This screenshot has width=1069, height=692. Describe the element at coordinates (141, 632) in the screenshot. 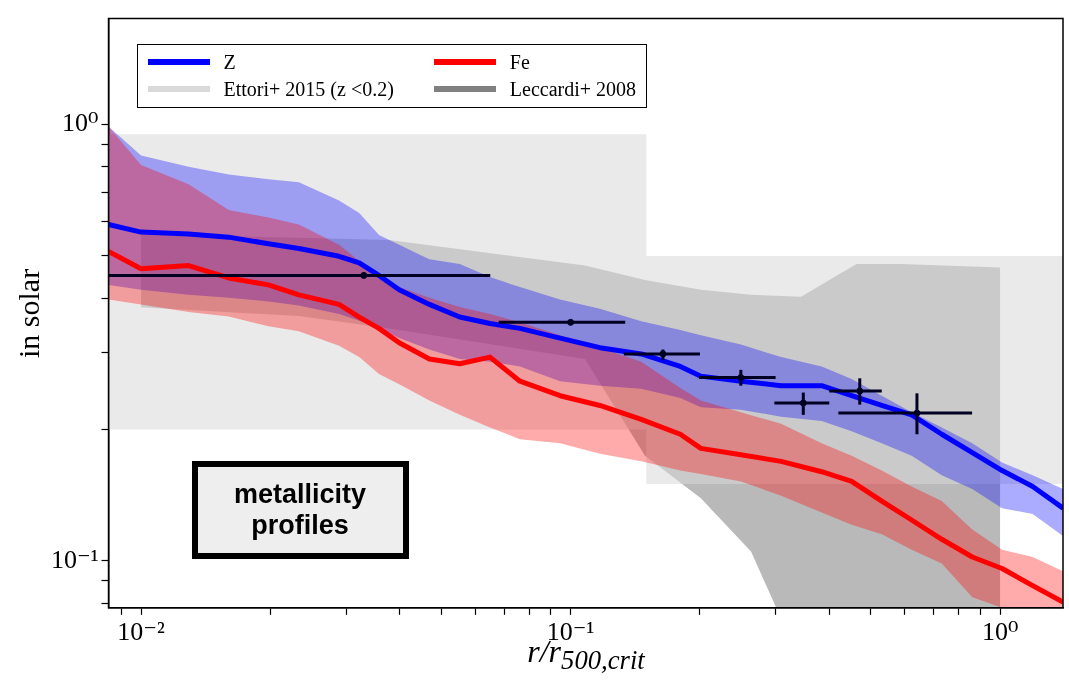

I see `x-tick-label: 10⁻²` at that location.